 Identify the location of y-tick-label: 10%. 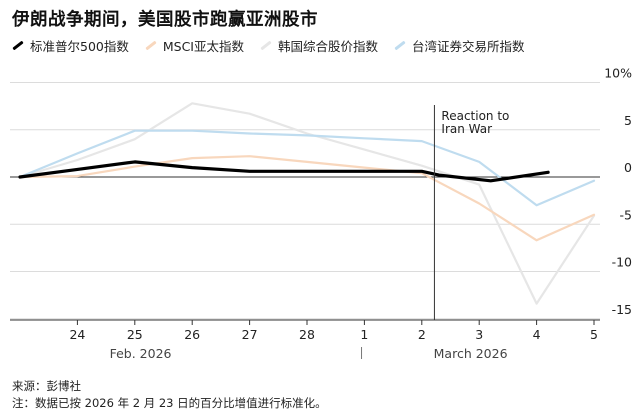
(618, 73).